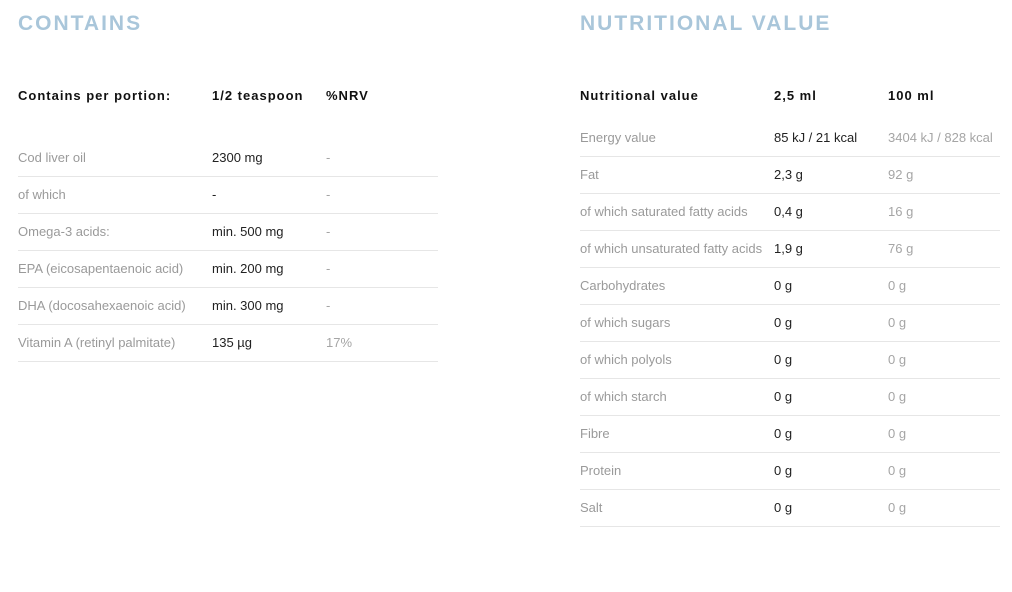 The height and width of the screenshot is (592, 1012). I want to click on nutrition-title: NUTRITIONAL VALUE, so click(706, 23).